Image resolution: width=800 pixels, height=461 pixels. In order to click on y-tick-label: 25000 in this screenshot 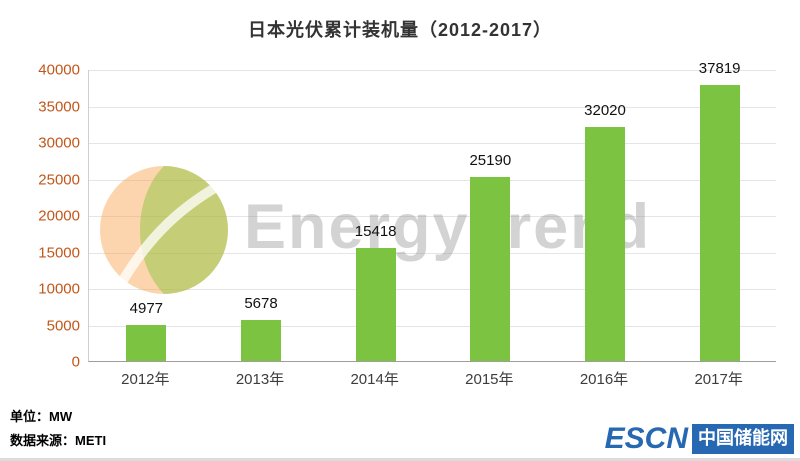, I will do `click(59, 179)`.